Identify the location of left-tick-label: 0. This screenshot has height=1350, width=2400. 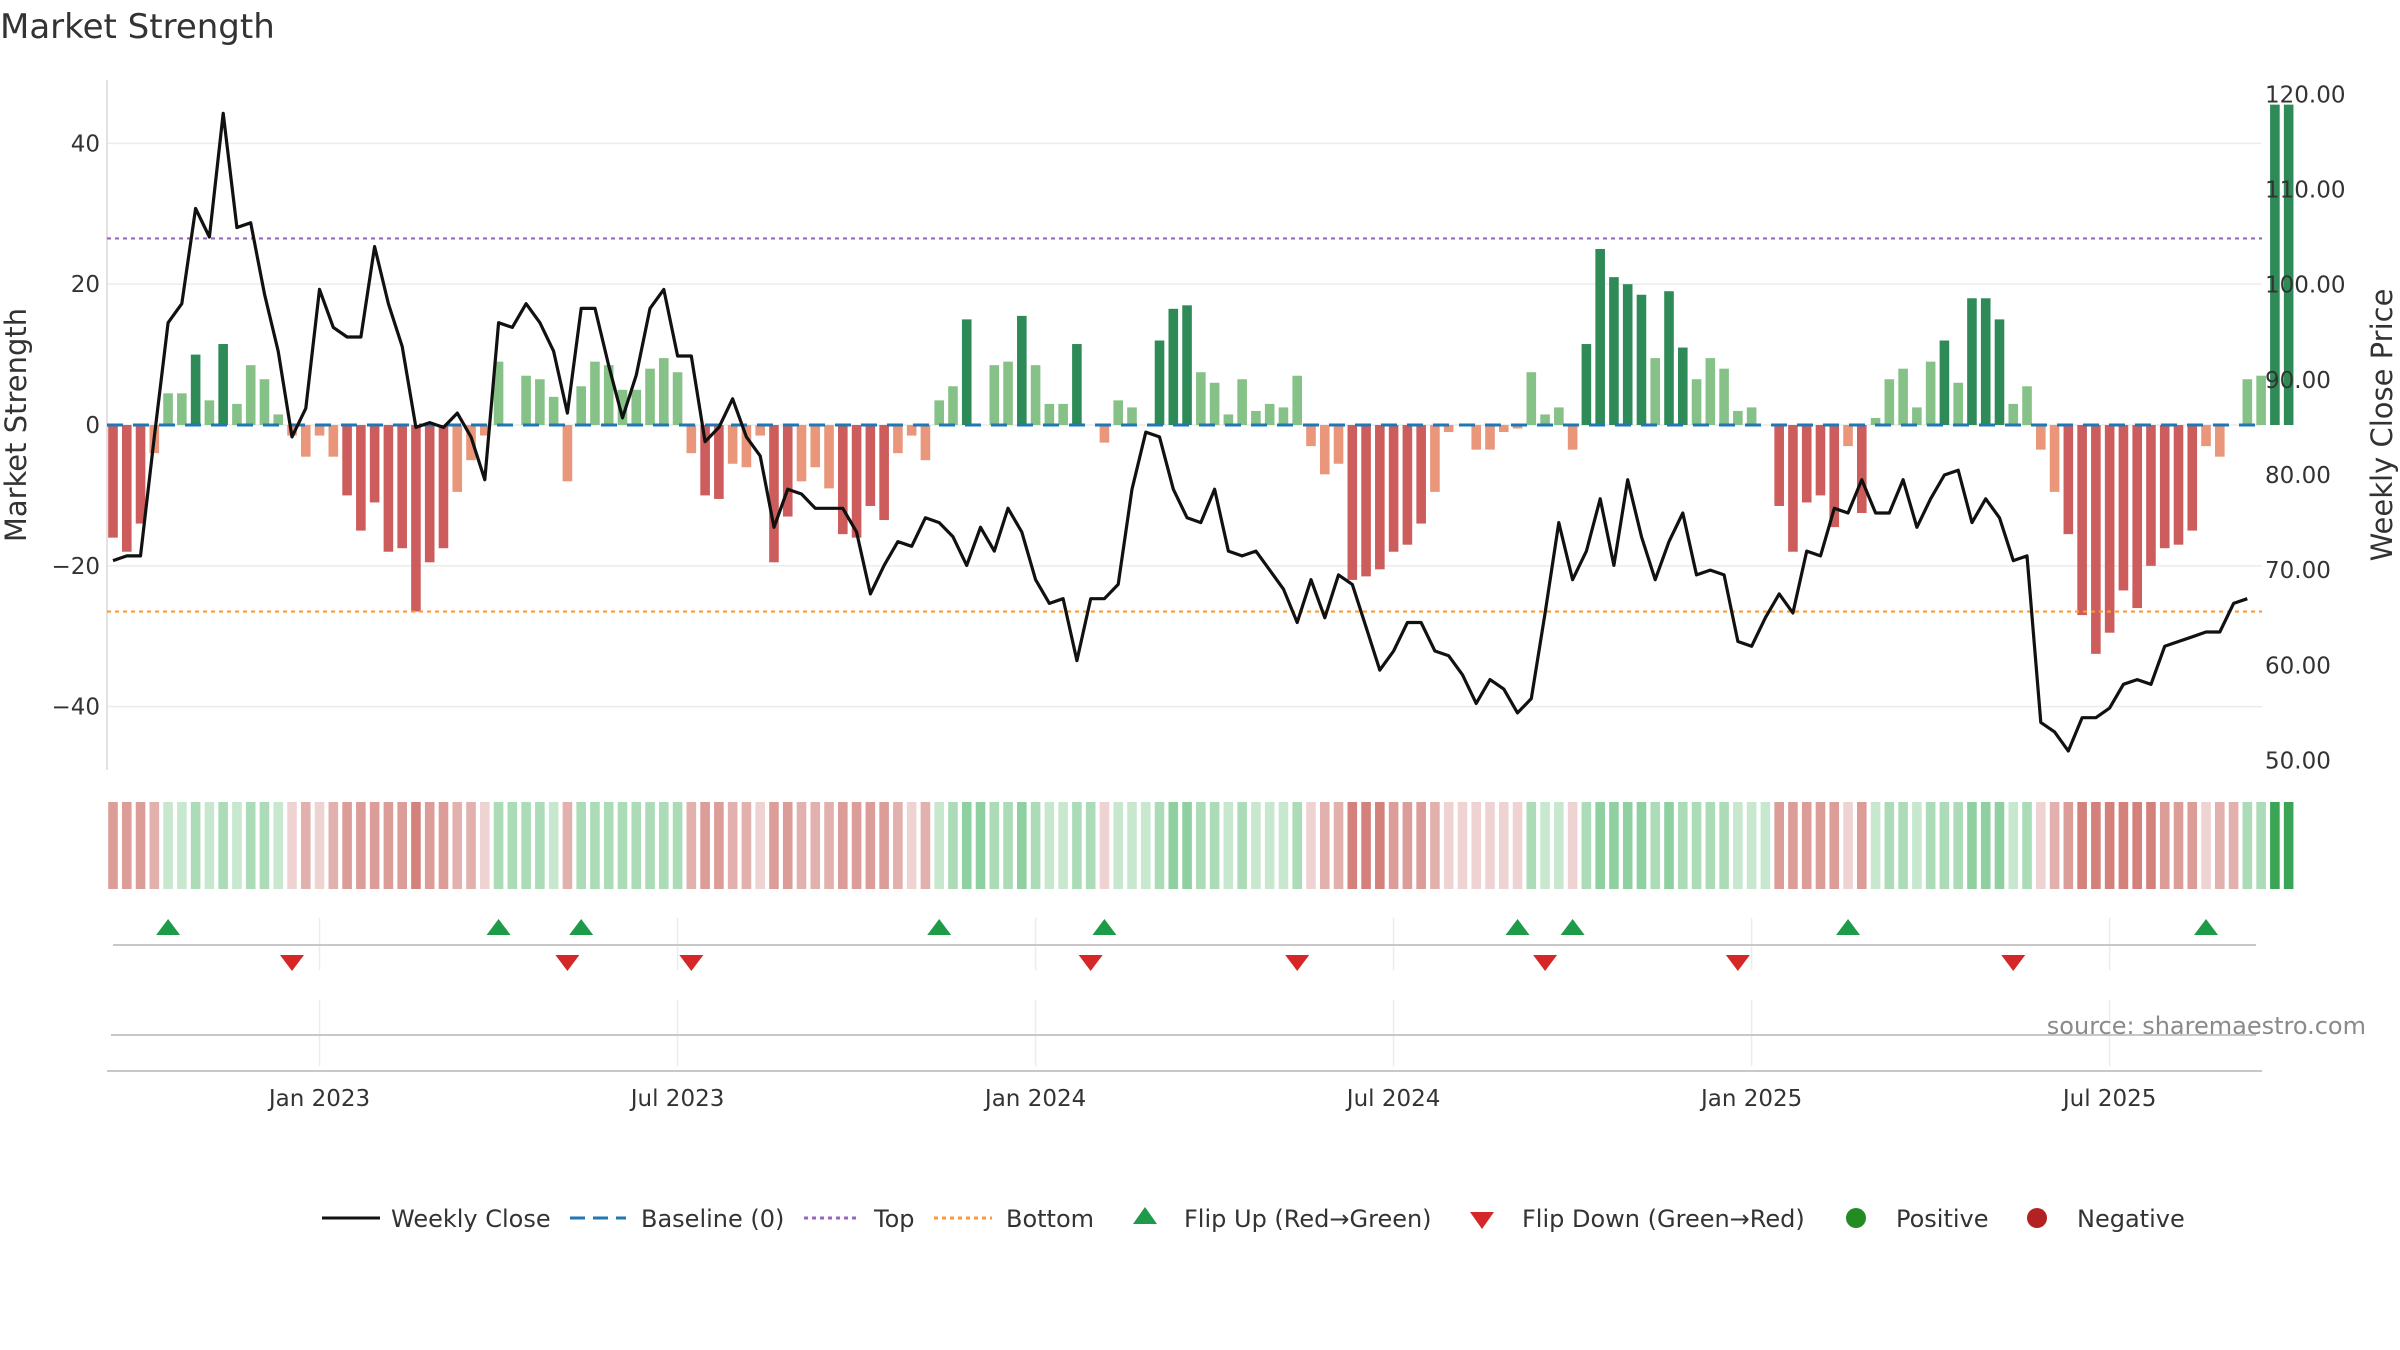
(92, 426).